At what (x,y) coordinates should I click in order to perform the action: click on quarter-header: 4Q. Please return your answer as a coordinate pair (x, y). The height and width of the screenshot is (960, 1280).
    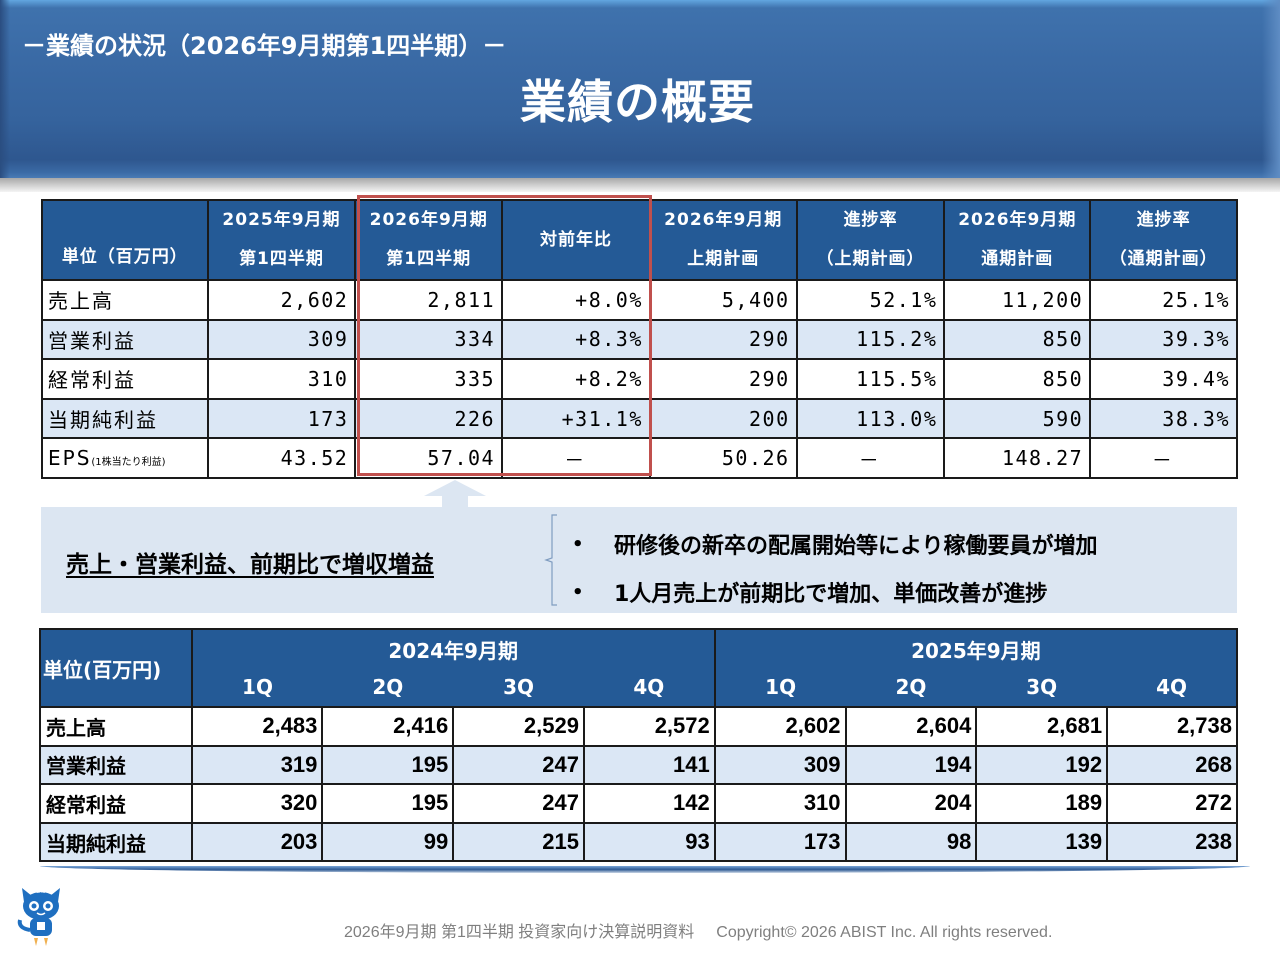
    Looking at the image, I should click on (1172, 688).